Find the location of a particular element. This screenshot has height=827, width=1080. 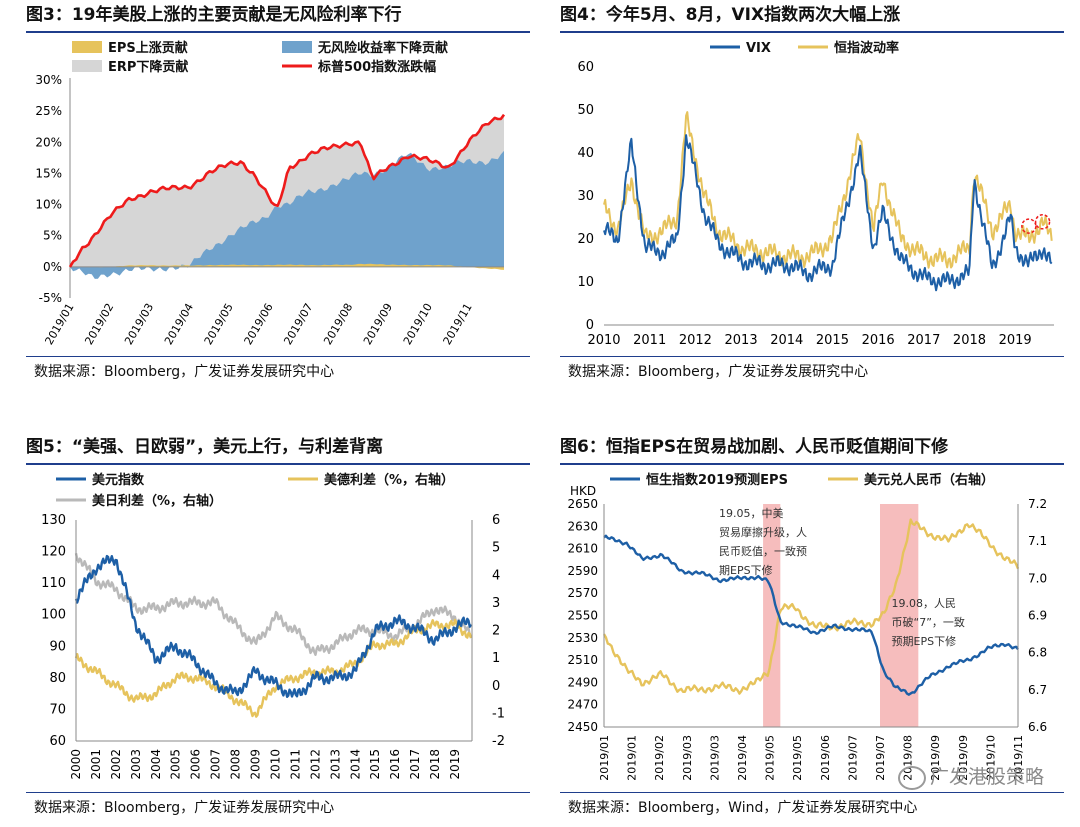

fig5-source: 数据来源：Bloomberg，广发证券发展研究中心 is located at coordinates (184, 808).